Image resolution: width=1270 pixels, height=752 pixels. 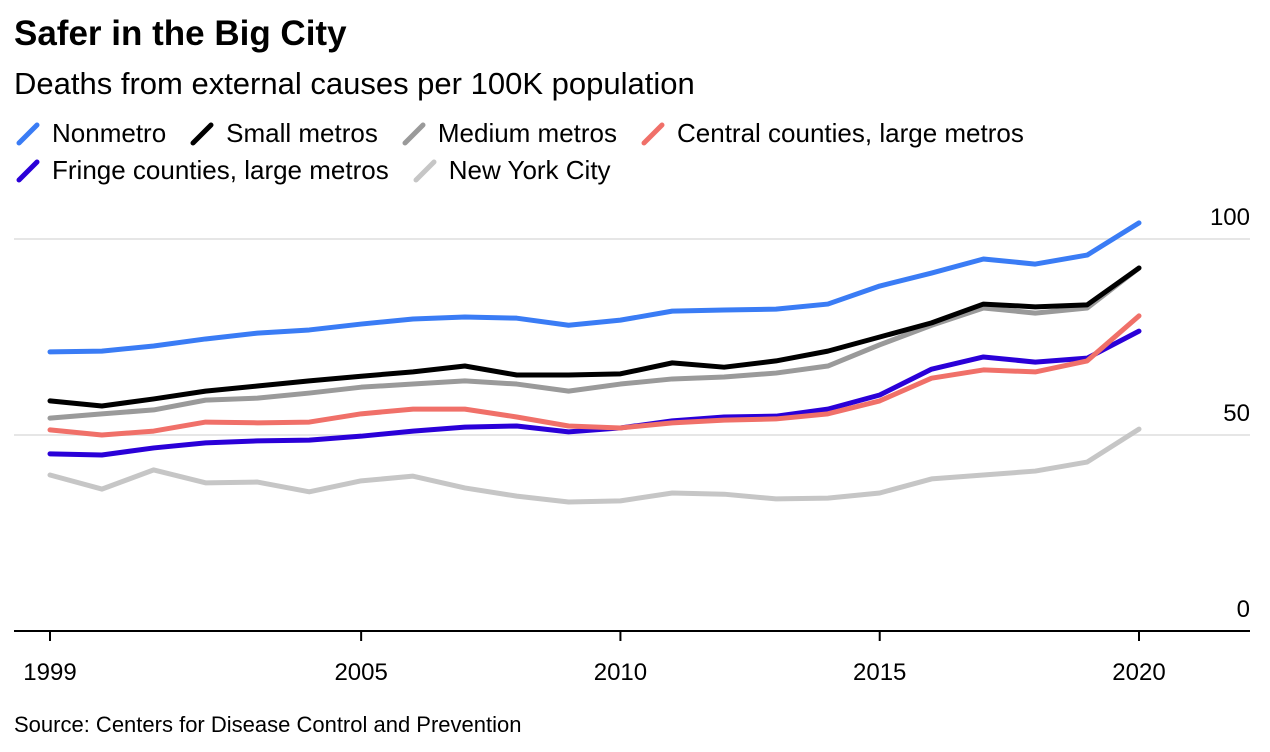 I want to click on y-tick-label: 0, so click(x=1243, y=609).